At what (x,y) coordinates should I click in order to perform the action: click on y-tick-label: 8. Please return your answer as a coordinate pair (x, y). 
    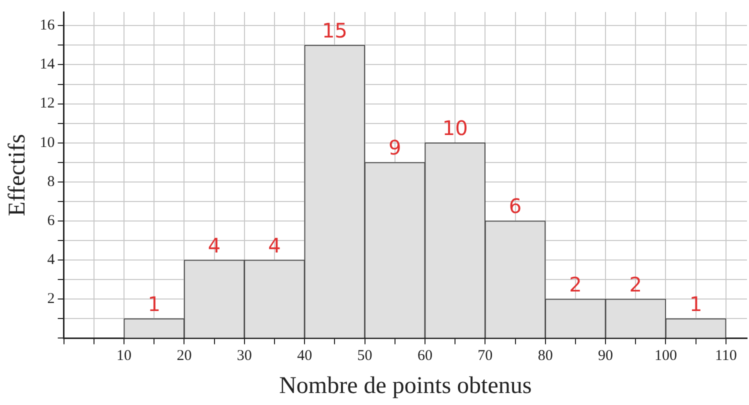
    Looking at the image, I should click on (51, 182).